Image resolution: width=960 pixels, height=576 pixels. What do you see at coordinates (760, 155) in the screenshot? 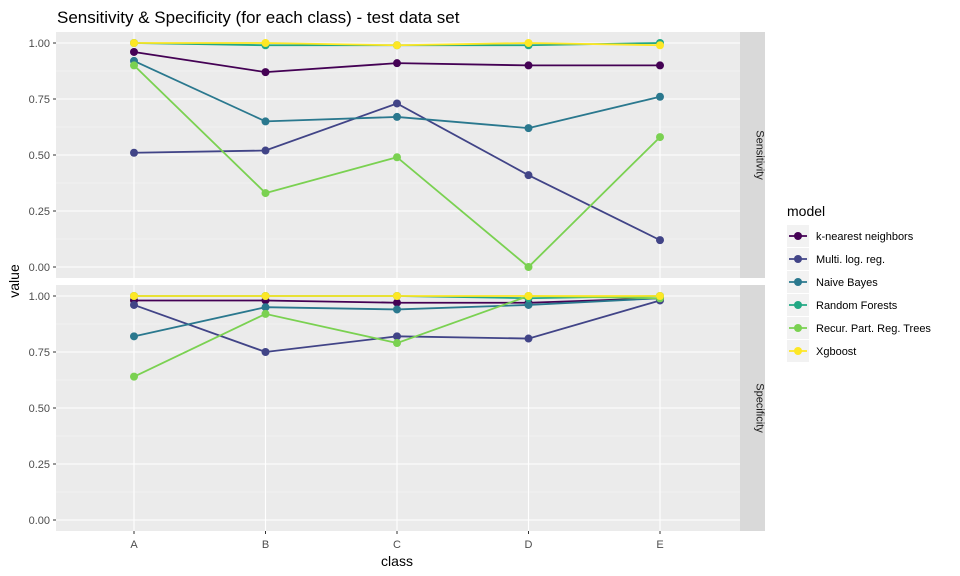
I see `facet-strip-label: Sensitivity` at bounding box center [760, 155].